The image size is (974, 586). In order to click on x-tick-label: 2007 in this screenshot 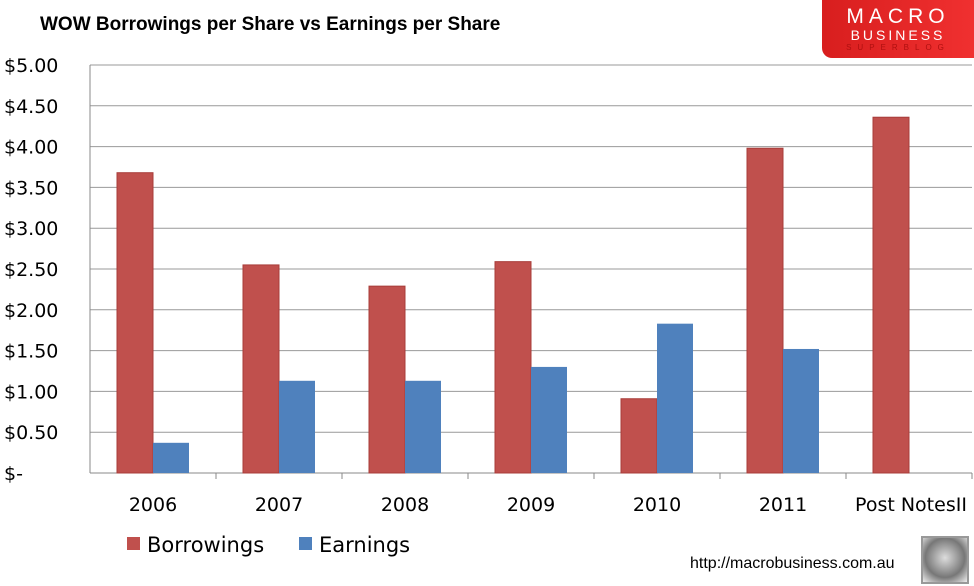, I will do `click(279, 505)`.